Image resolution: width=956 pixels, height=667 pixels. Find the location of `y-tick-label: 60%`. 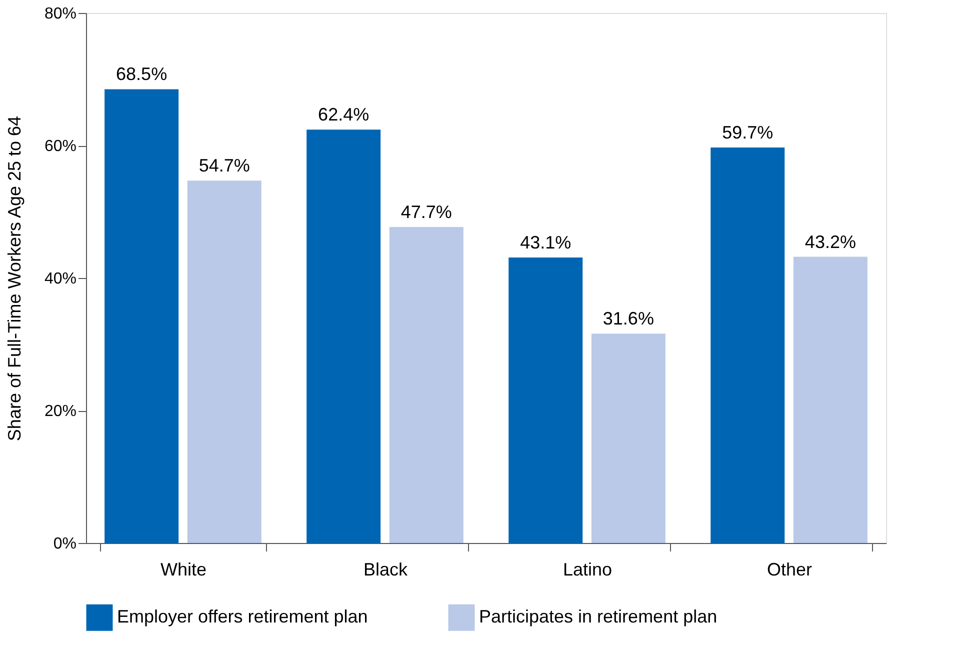

y-tick-label: 60% is located at coordinates (60, 146).